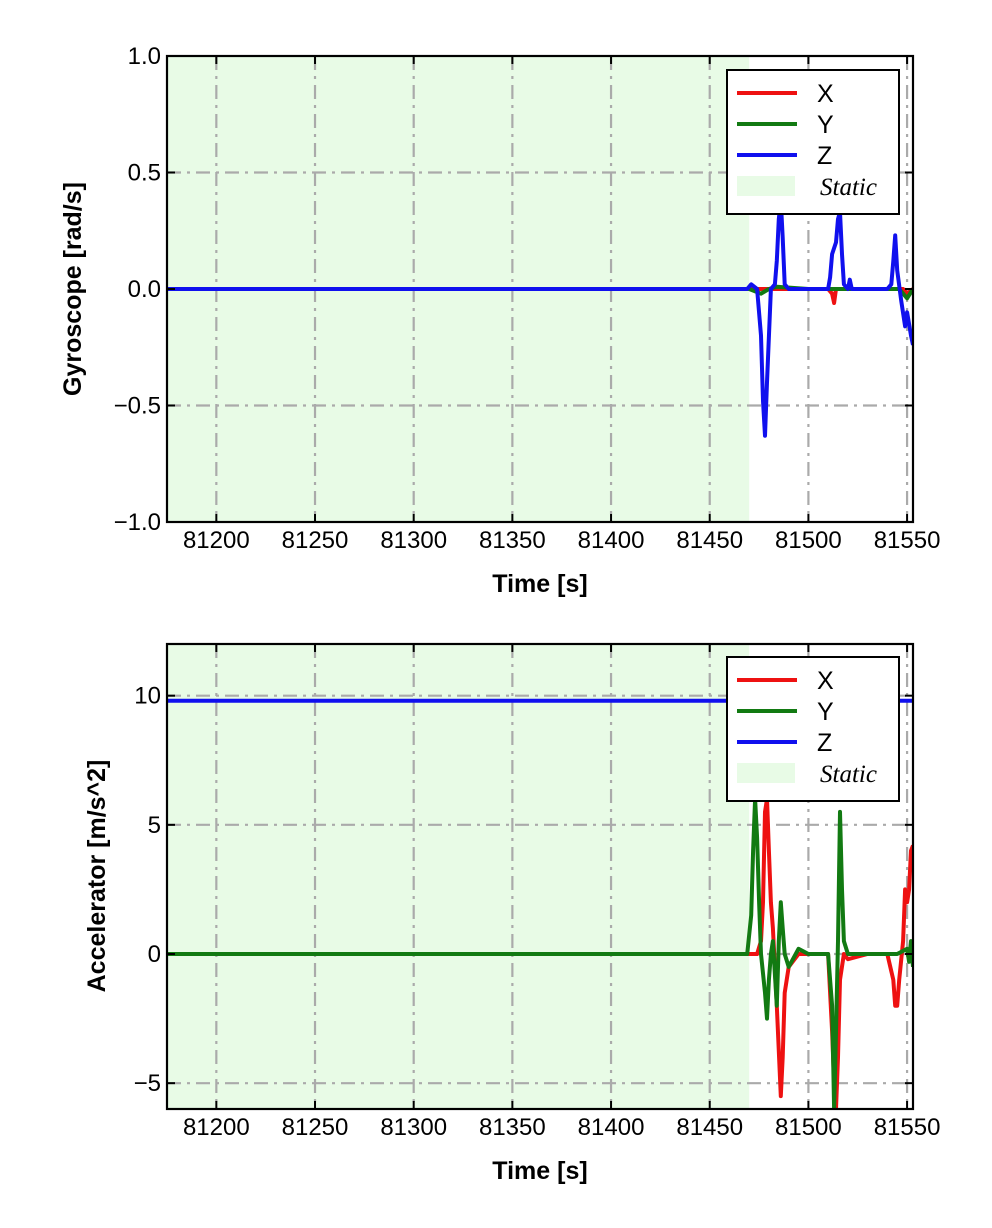  Describe the element at coordinates (561, 540) in the screenshot. I see `gyroscope-x-tick-labels: 81200 81250 81300 81350 81400 81450 81500 81550` at that location.